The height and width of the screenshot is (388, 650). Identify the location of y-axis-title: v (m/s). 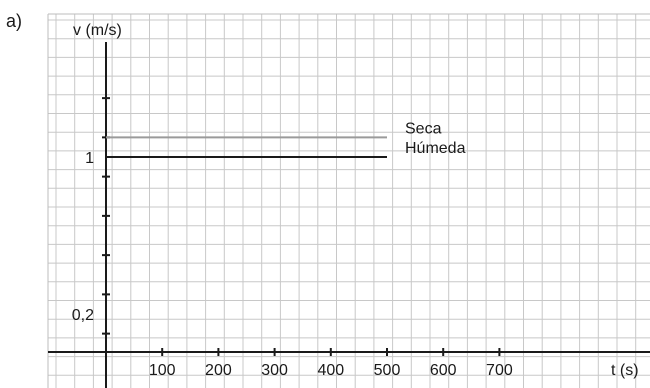
(97, 30).